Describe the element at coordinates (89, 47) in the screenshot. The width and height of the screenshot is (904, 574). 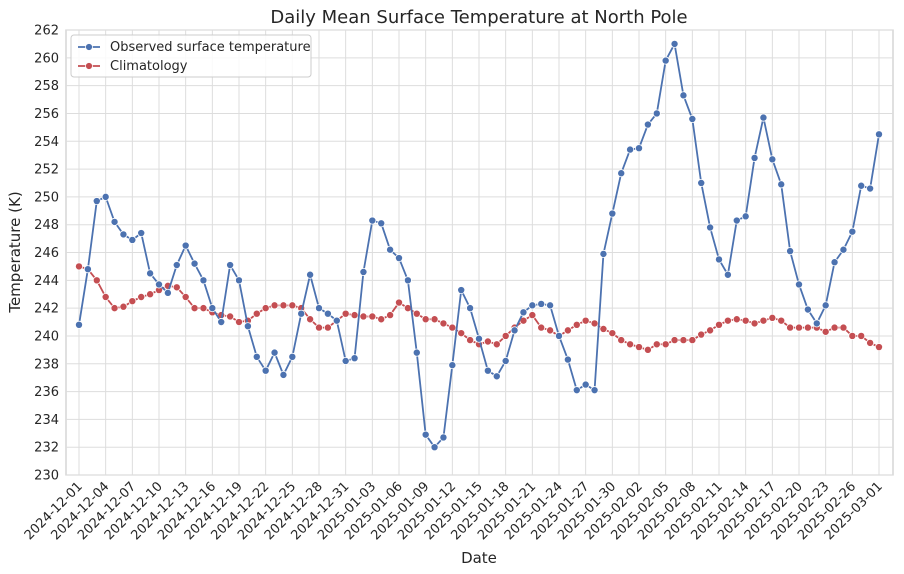
I see `legend-observed-marker` at that location.